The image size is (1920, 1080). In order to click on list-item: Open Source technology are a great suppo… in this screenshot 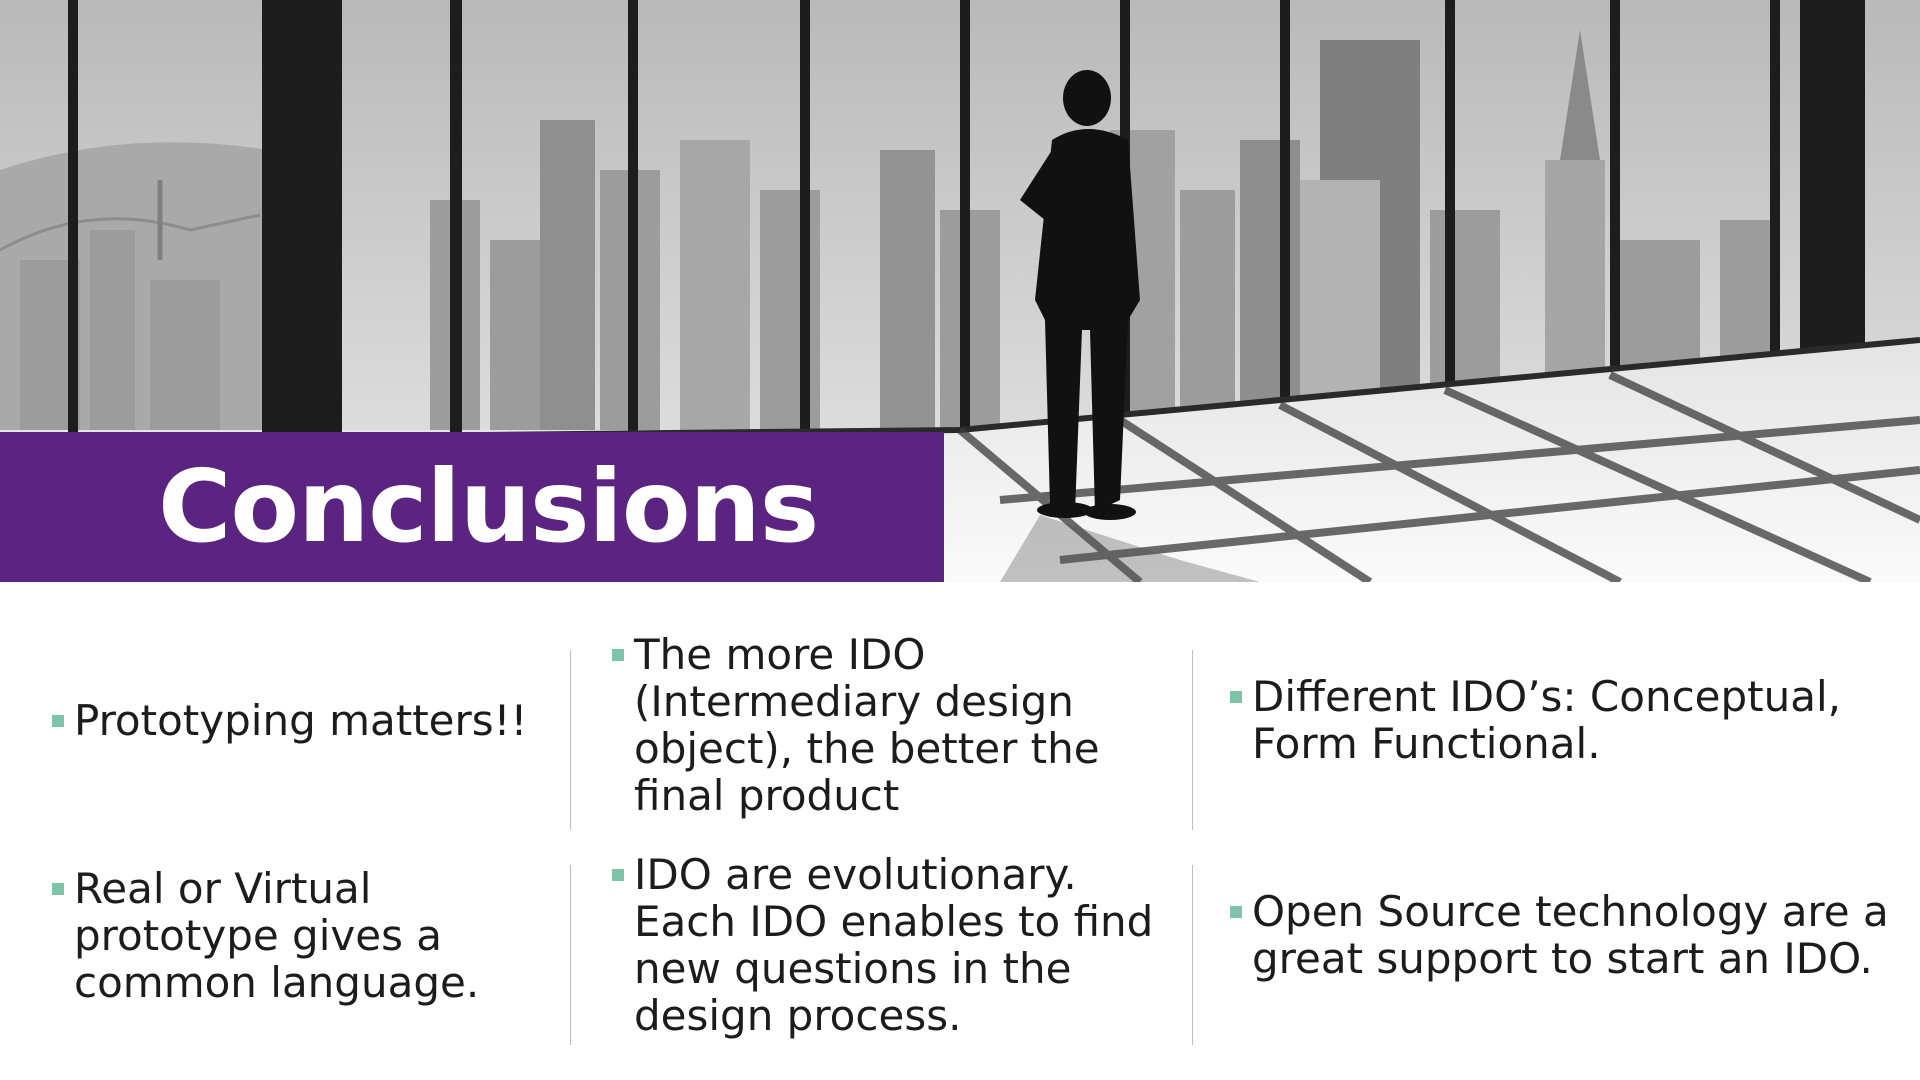, I will do `click(1560, 935)`.